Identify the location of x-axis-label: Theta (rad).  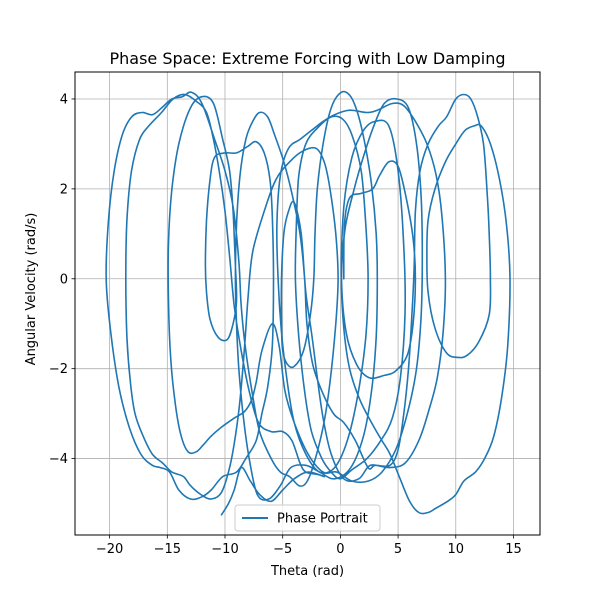
(307, 571).